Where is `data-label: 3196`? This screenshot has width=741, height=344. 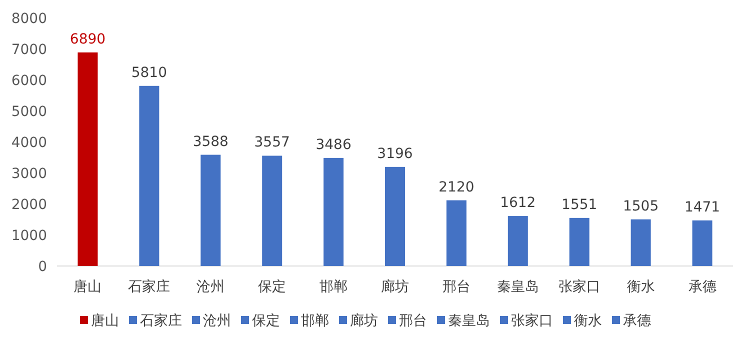
data-label: 3196 is located at coordinates (395, 154).